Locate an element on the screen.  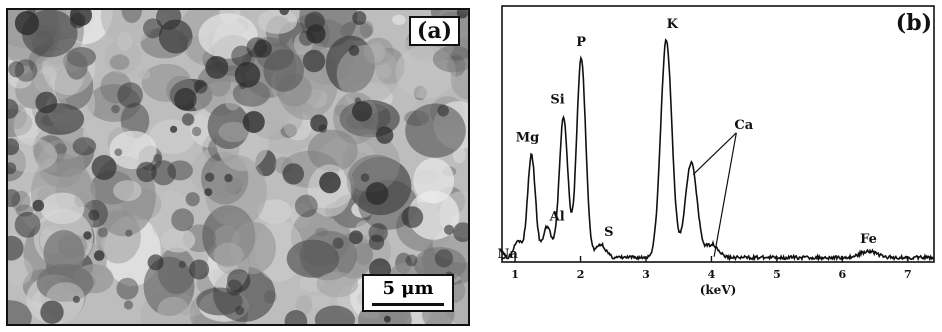
x-tick-label: 5 is located at coordinates (777, 274).